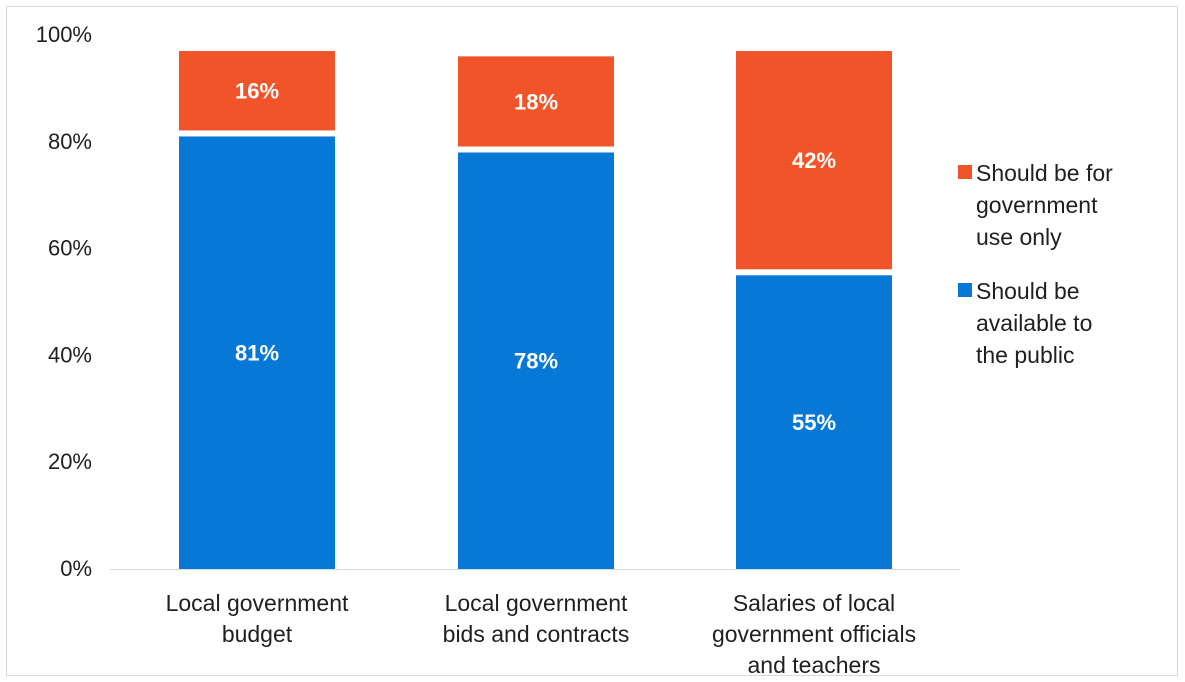 The height and width of the screenshot is (682, 1185). I want to click on data-label: 81%, so click(257, 353).